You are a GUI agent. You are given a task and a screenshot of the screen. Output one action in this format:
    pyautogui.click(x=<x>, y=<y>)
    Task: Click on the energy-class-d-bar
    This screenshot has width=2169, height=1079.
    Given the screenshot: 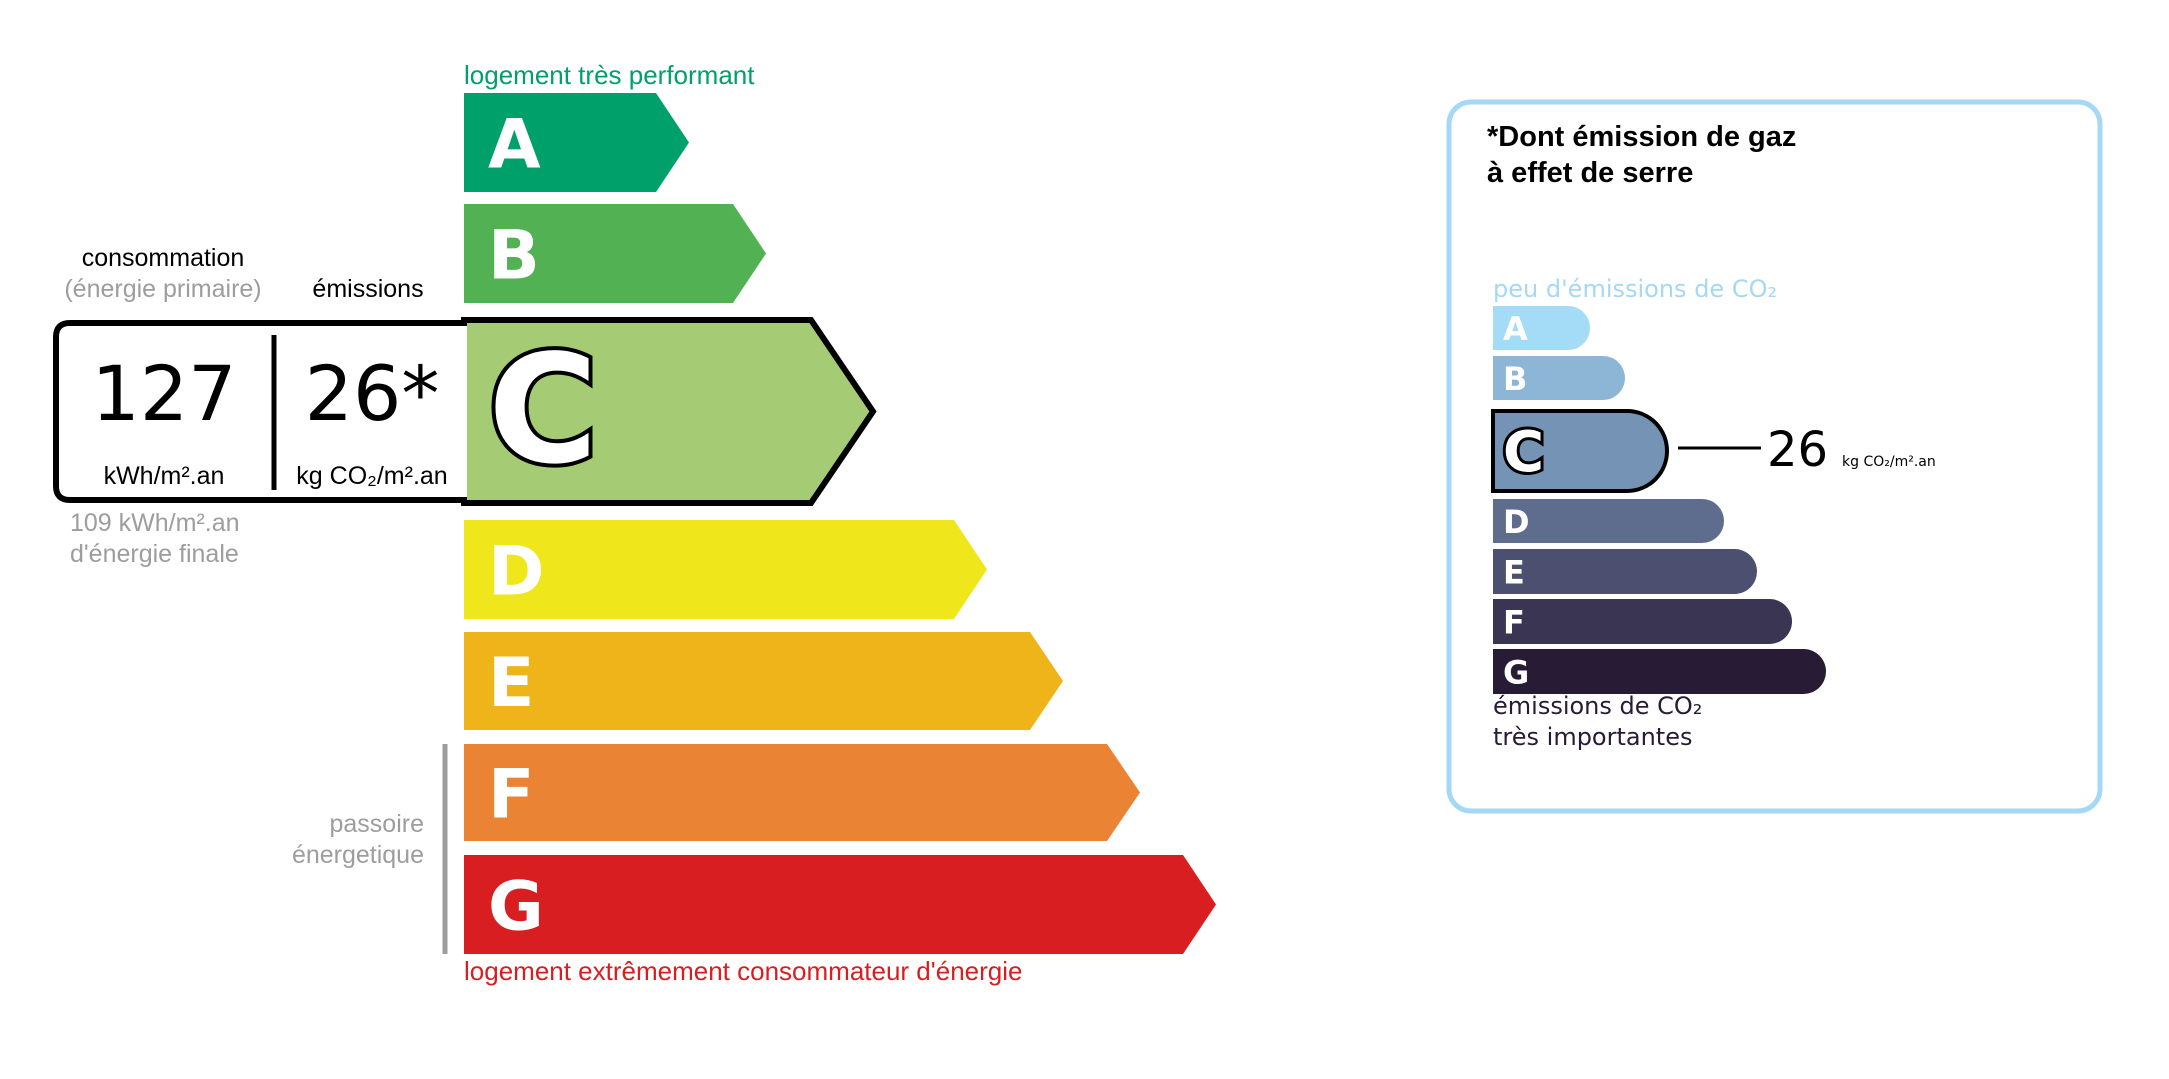 What is the action you would take?
    pyautogui.click(x=725, y=569)
    